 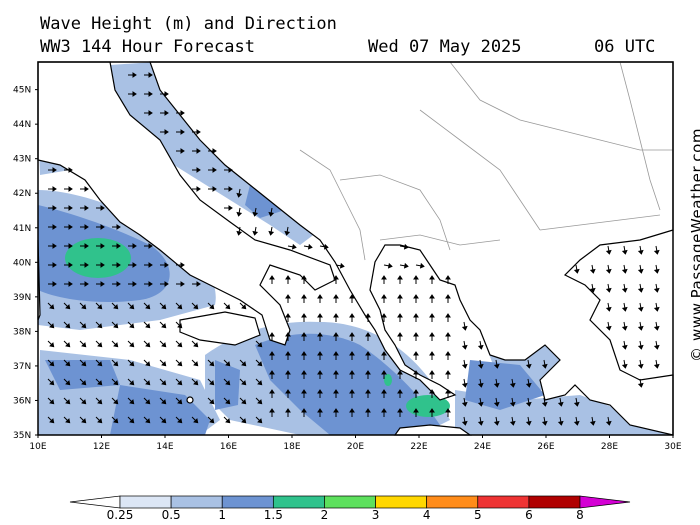 What do you see at coordinates (609, 447) in the screenshot?
I see `longitude-label: 28E` at bounding box center [609, 447].